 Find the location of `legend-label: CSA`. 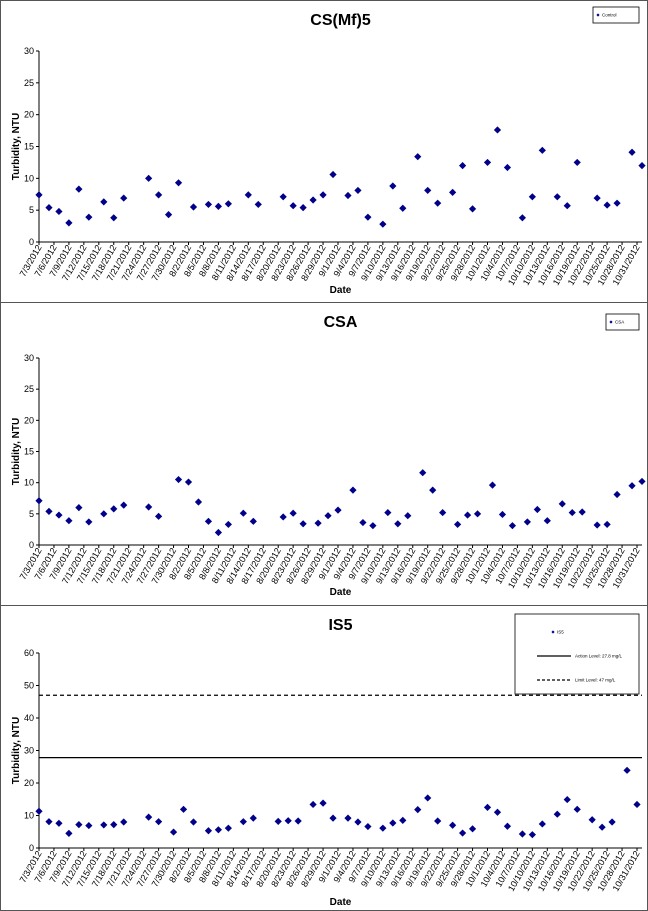

legend-label: CSA is located at coordinates (619, 322).